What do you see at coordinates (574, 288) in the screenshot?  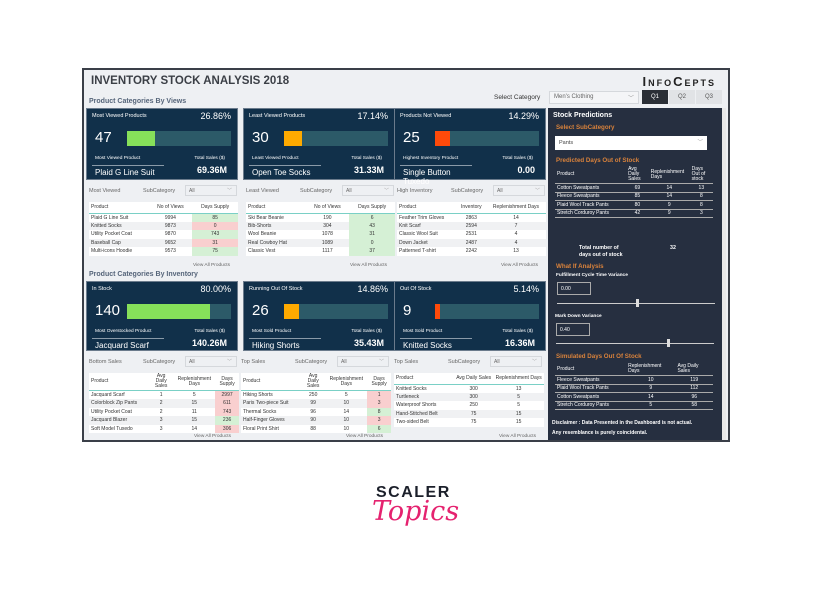 I see `fulfillment-input: 0.00` at bounding box center [574, 288].